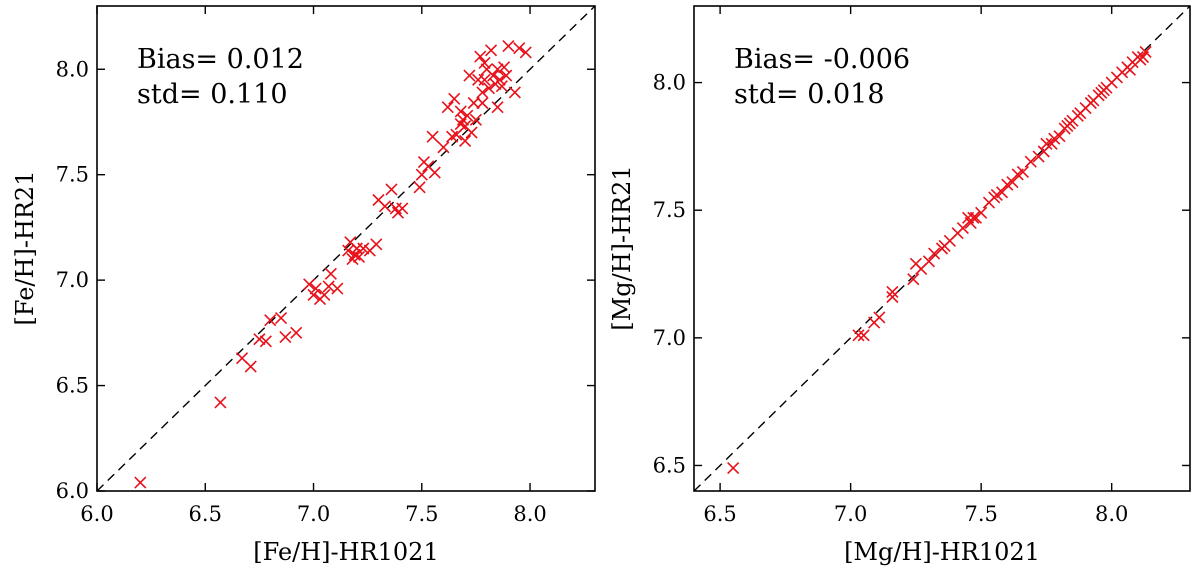 This screenshot has width=1200, height=572. Describe the element at coordinates (719, 514) in the screenshot. I see `mg-h-x-tick-label: 6.5` at that location.